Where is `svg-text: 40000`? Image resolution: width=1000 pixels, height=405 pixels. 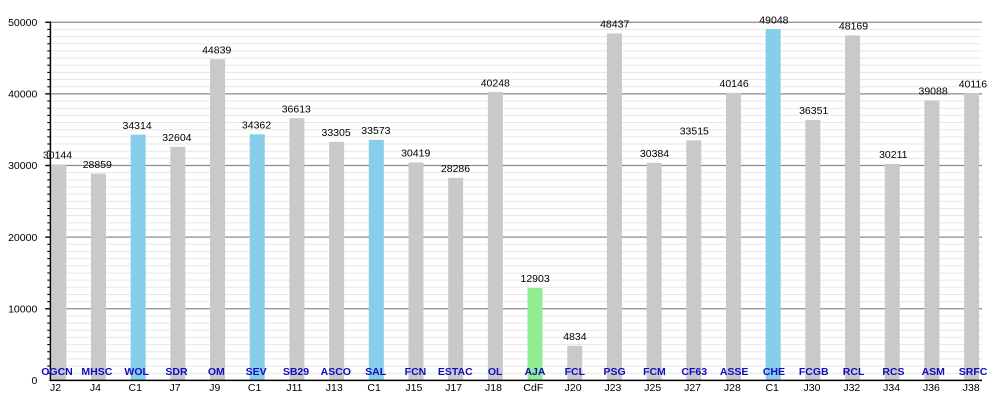 svg-text: 40000 is located at coordinates (22, 95).